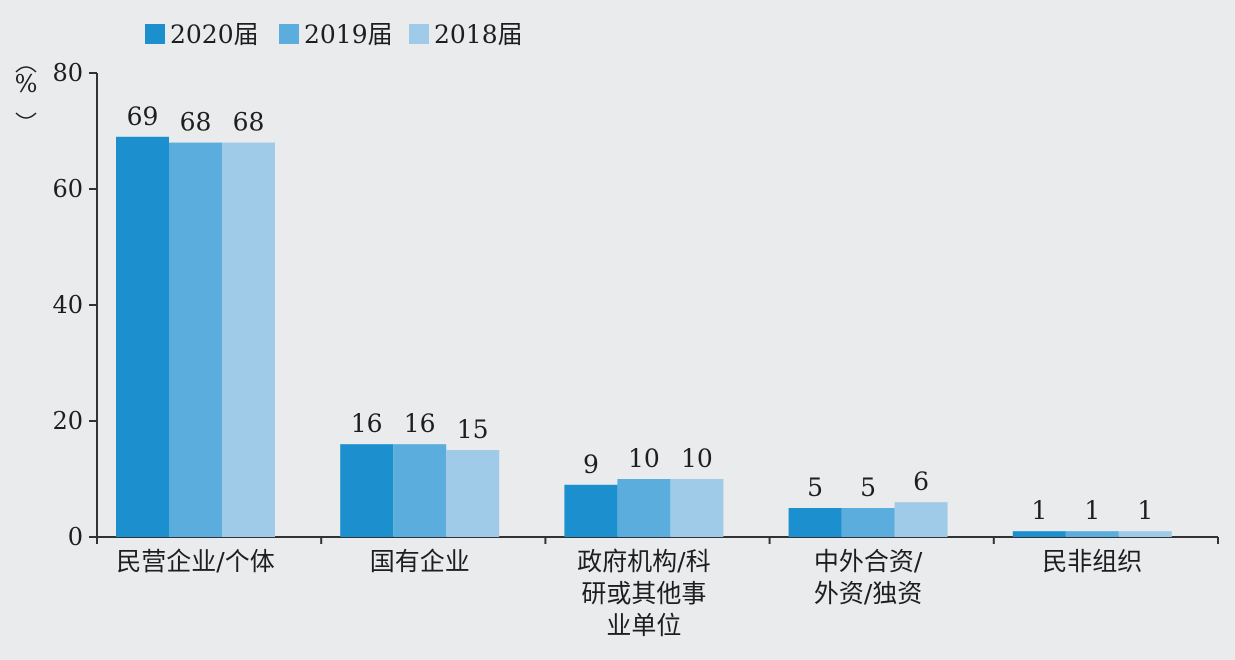 This screenshot has width=1235, height=660. Describe the element at coordinates (348, 34) in the screenshot. I see `legend-label: 2019届` at that location.